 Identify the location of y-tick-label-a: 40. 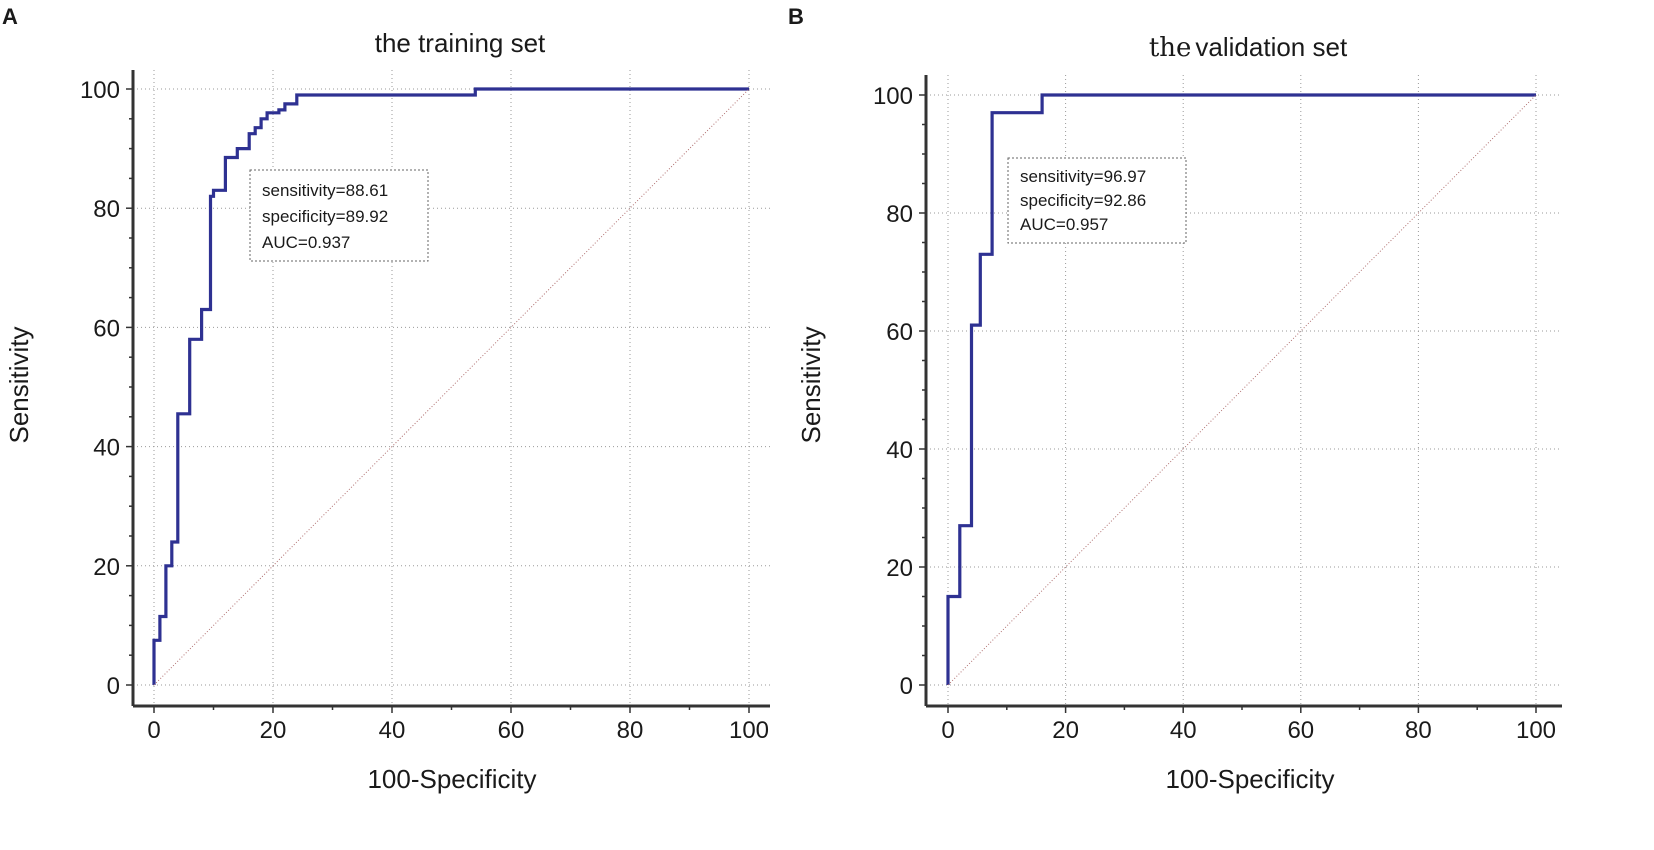
(106, 448).